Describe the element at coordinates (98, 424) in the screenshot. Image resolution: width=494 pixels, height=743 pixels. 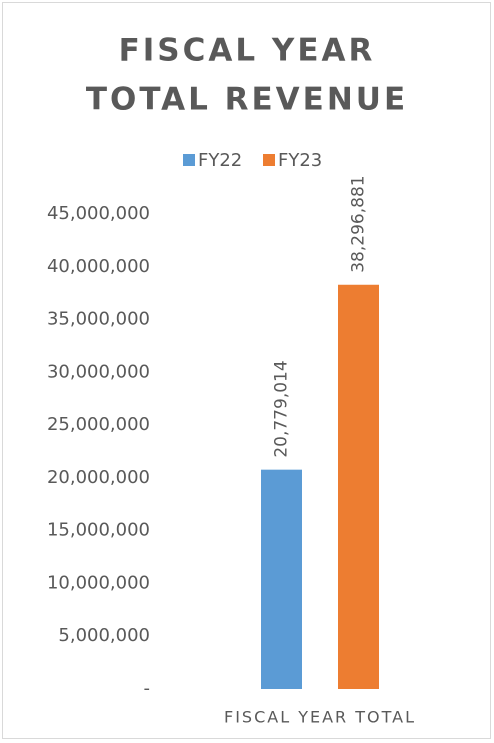
I see `y-tick-label: 25,000,000` at that location.